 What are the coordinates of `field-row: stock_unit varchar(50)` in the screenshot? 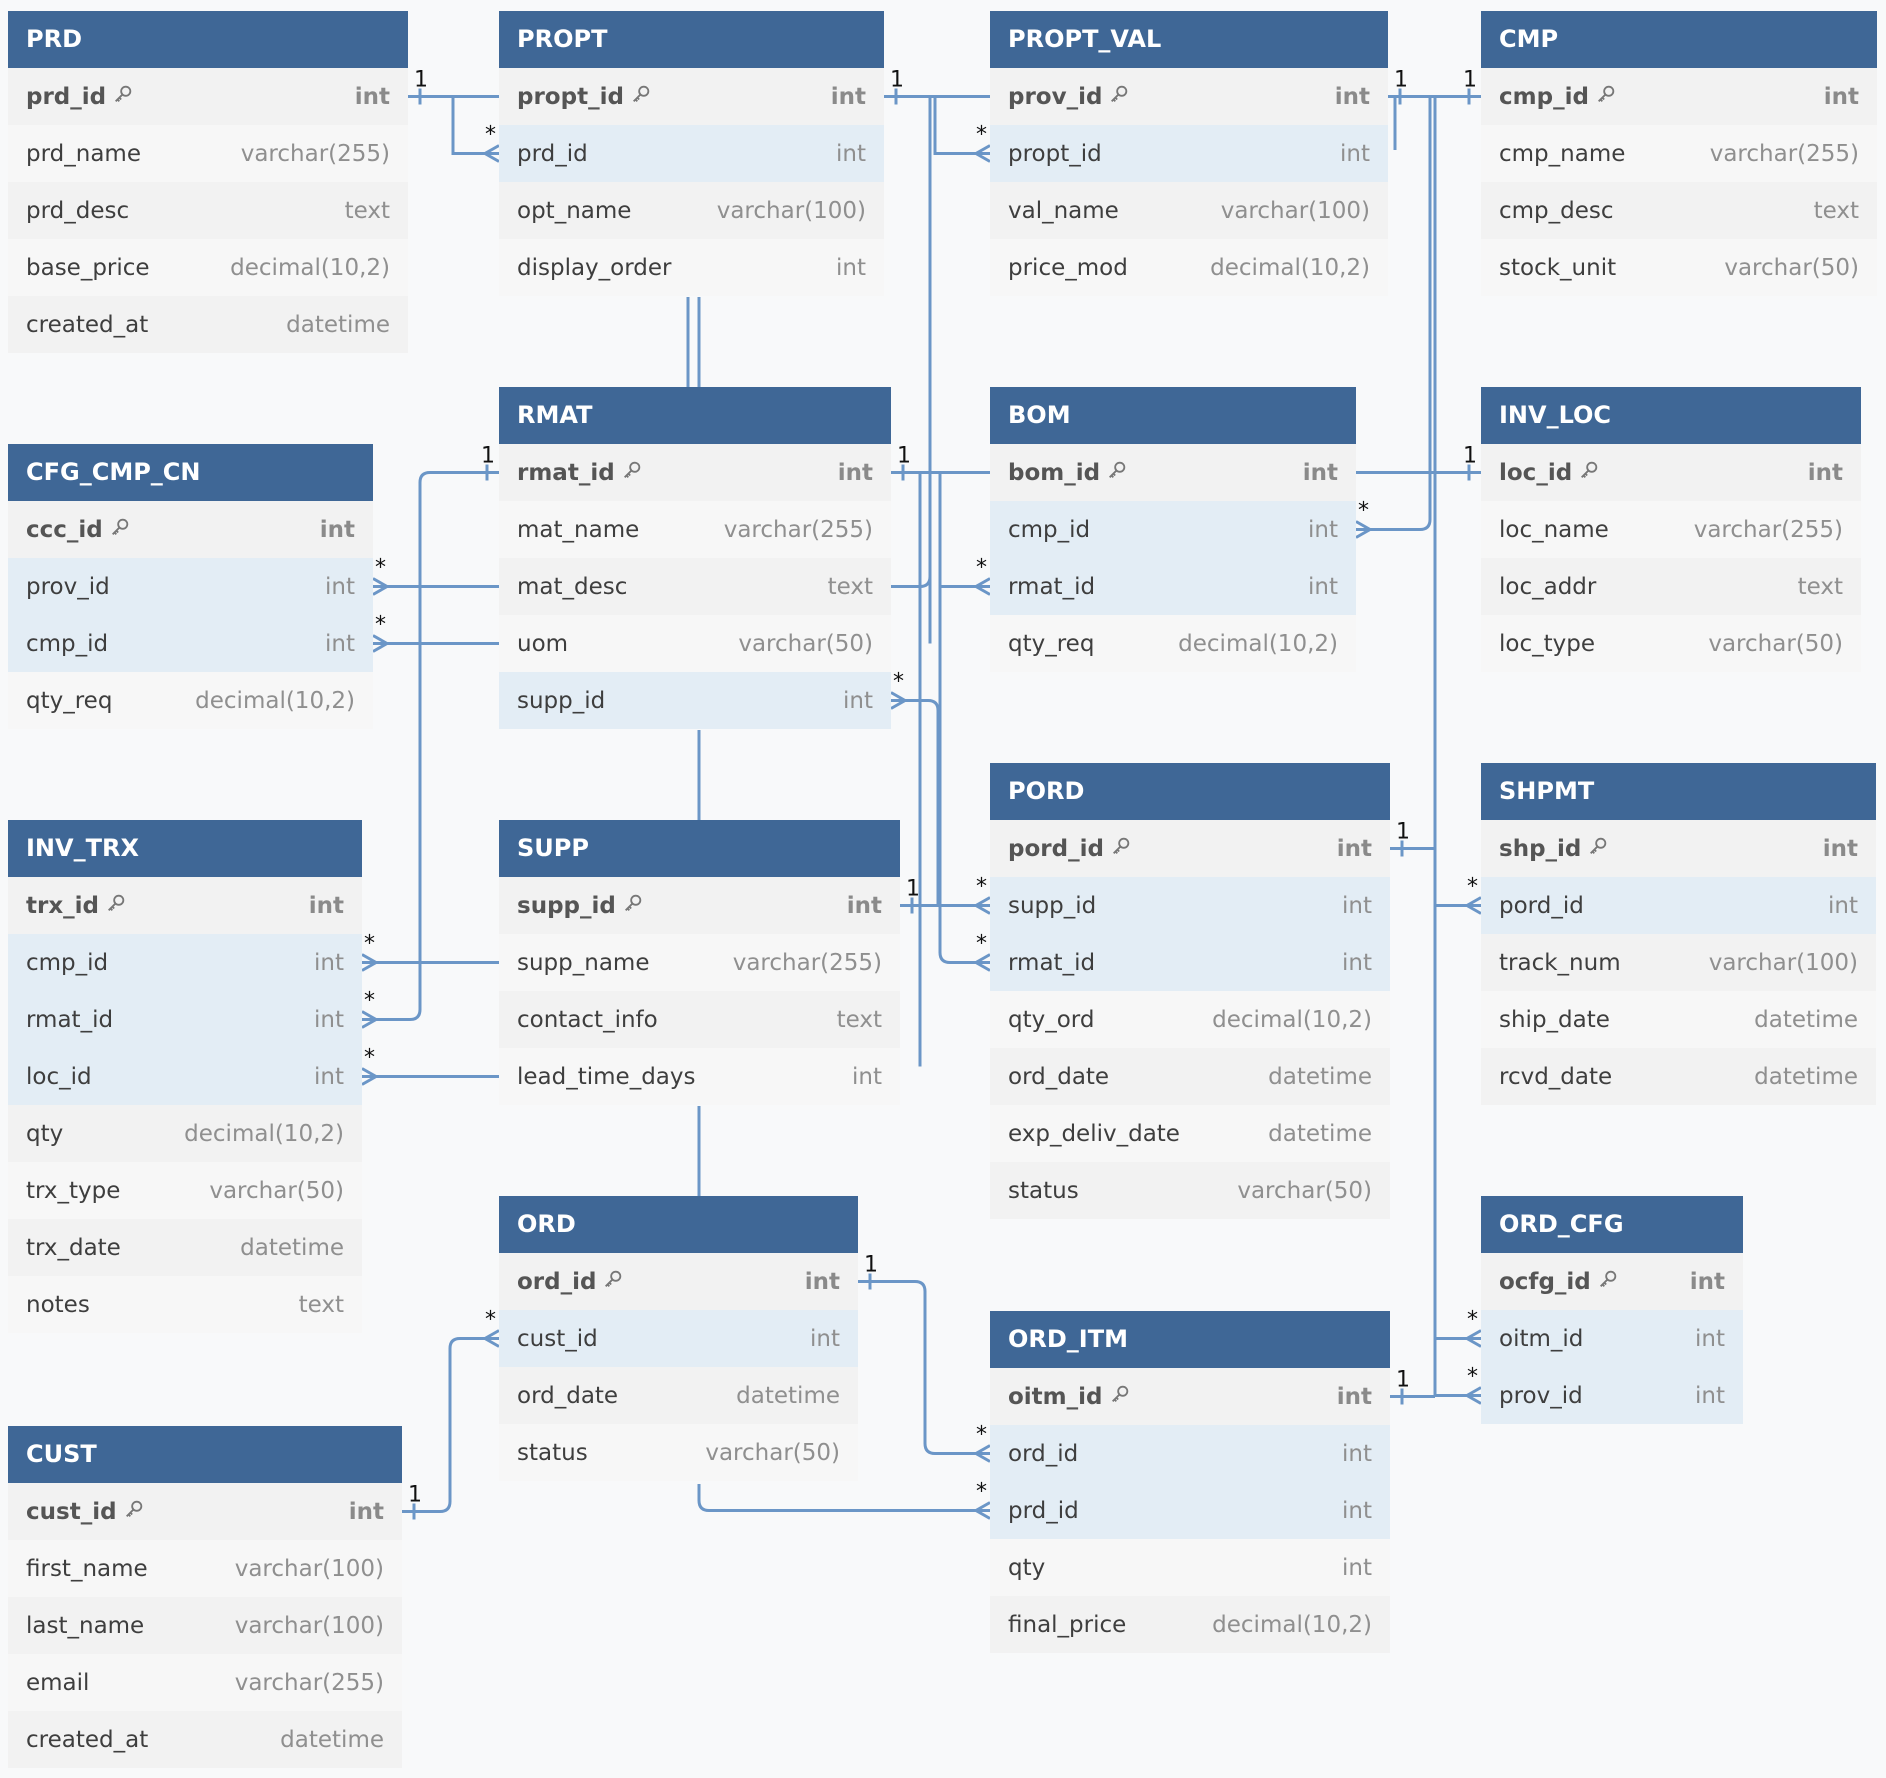 It's located at (1679, 267).